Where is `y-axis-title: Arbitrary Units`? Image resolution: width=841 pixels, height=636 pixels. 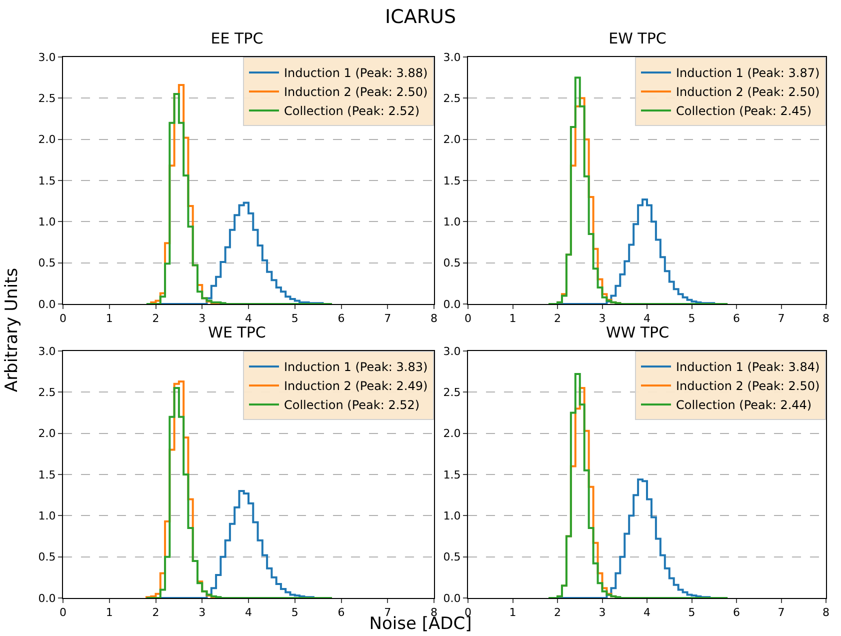 y-axis-title: Arbitrary Units is located at coordinates (12, 330).